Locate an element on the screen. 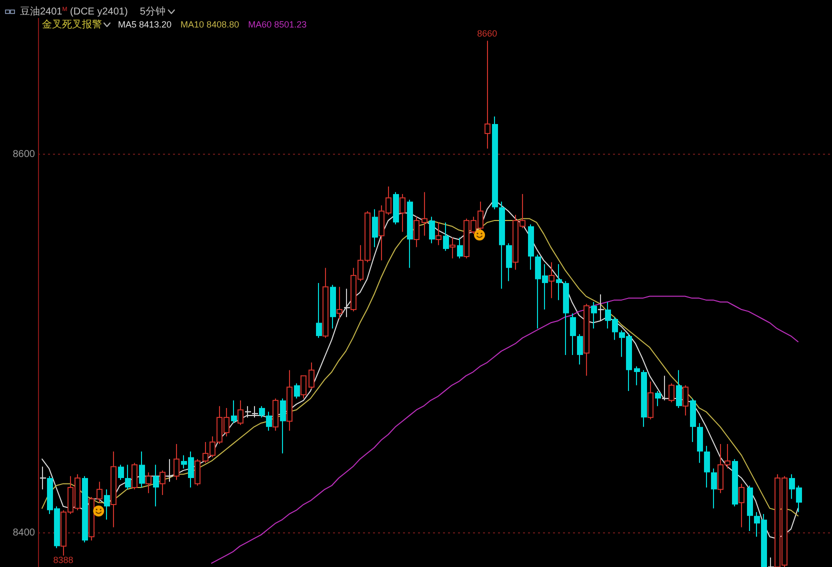 Image resolution: width=832 pixels, height=567 pixels. annotation: 金叉死叉报警 is located at coordinates (72, 25).